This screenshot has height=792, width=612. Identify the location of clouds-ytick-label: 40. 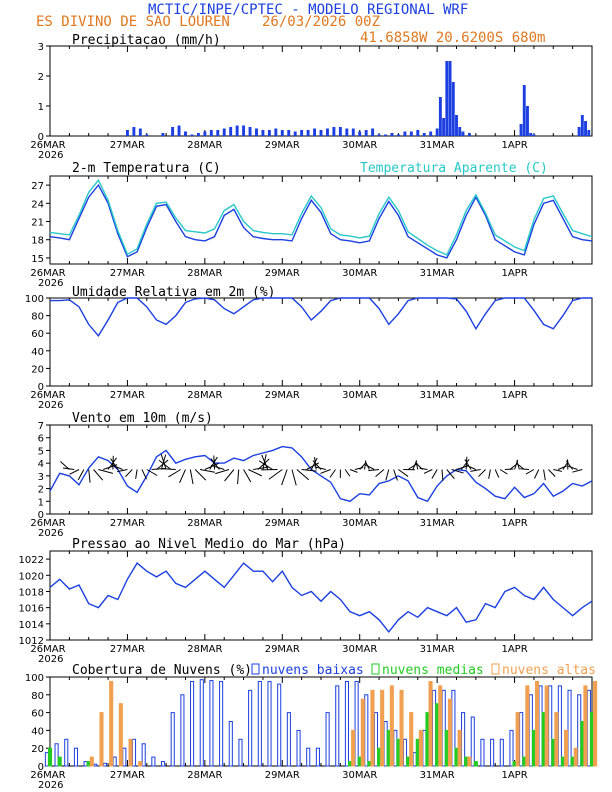
(37, 731).